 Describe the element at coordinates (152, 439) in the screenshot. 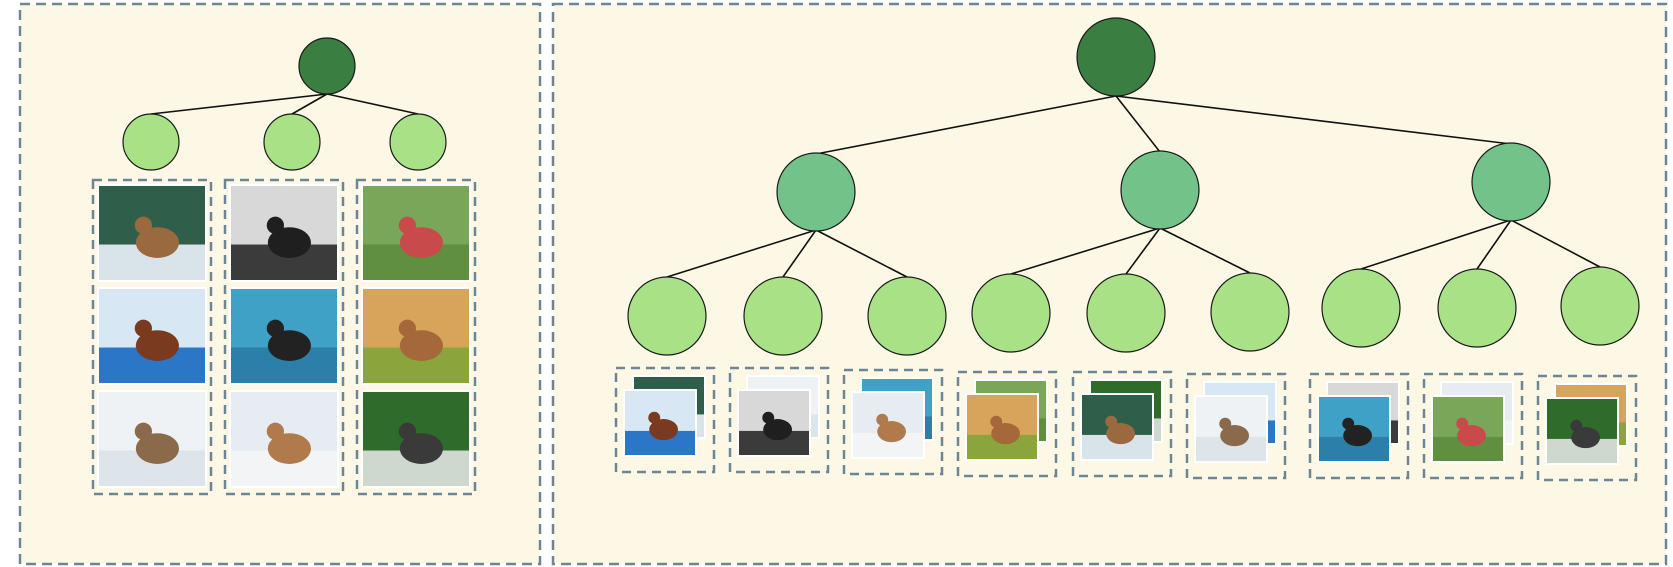

I see `dog-running-in-snow-photo` at that location.